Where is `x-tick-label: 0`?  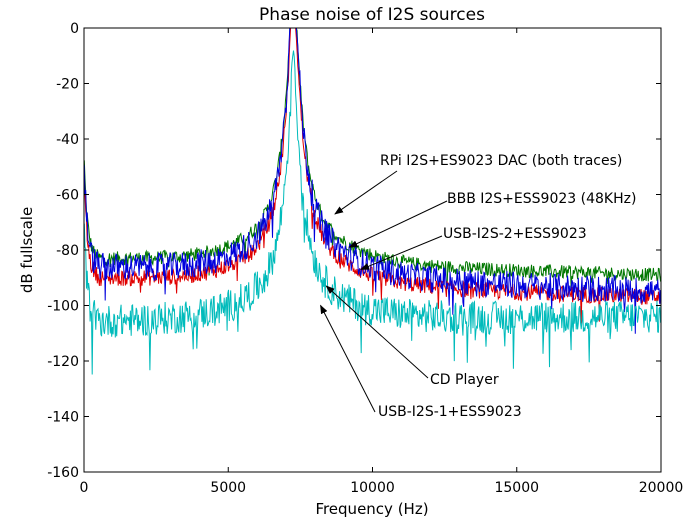 x-tick-label: 0 is located at coordinates (84, 488).